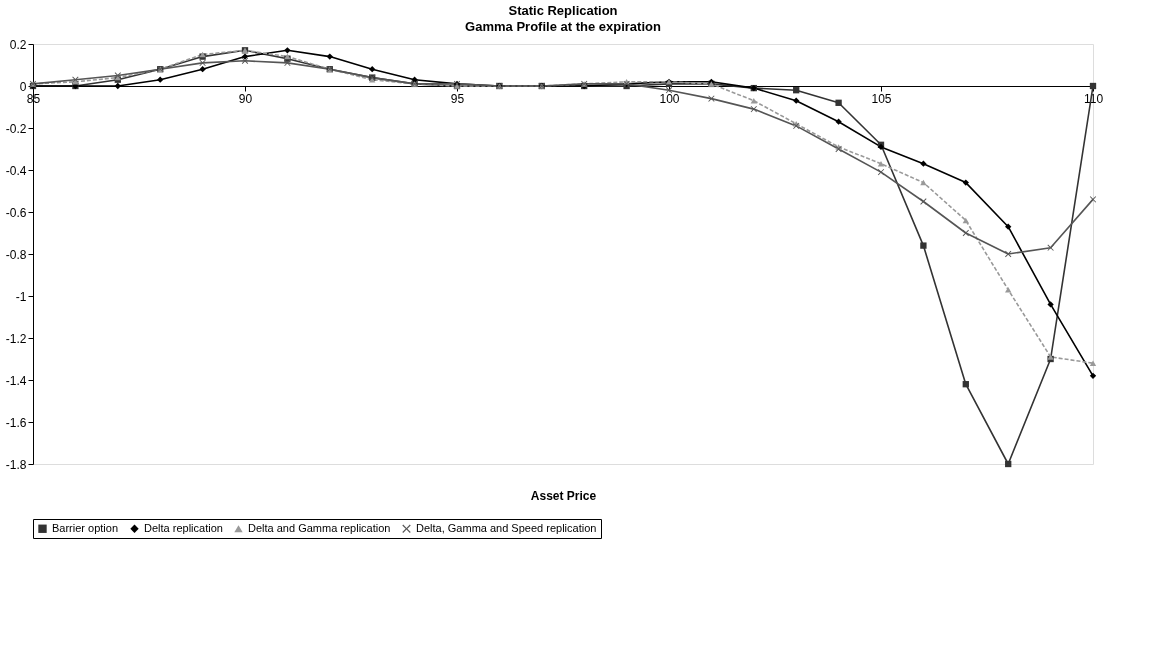  Describe the element at coordinates (881, 98) in the screenshot. I see `x-tick-label: 105` at that location.